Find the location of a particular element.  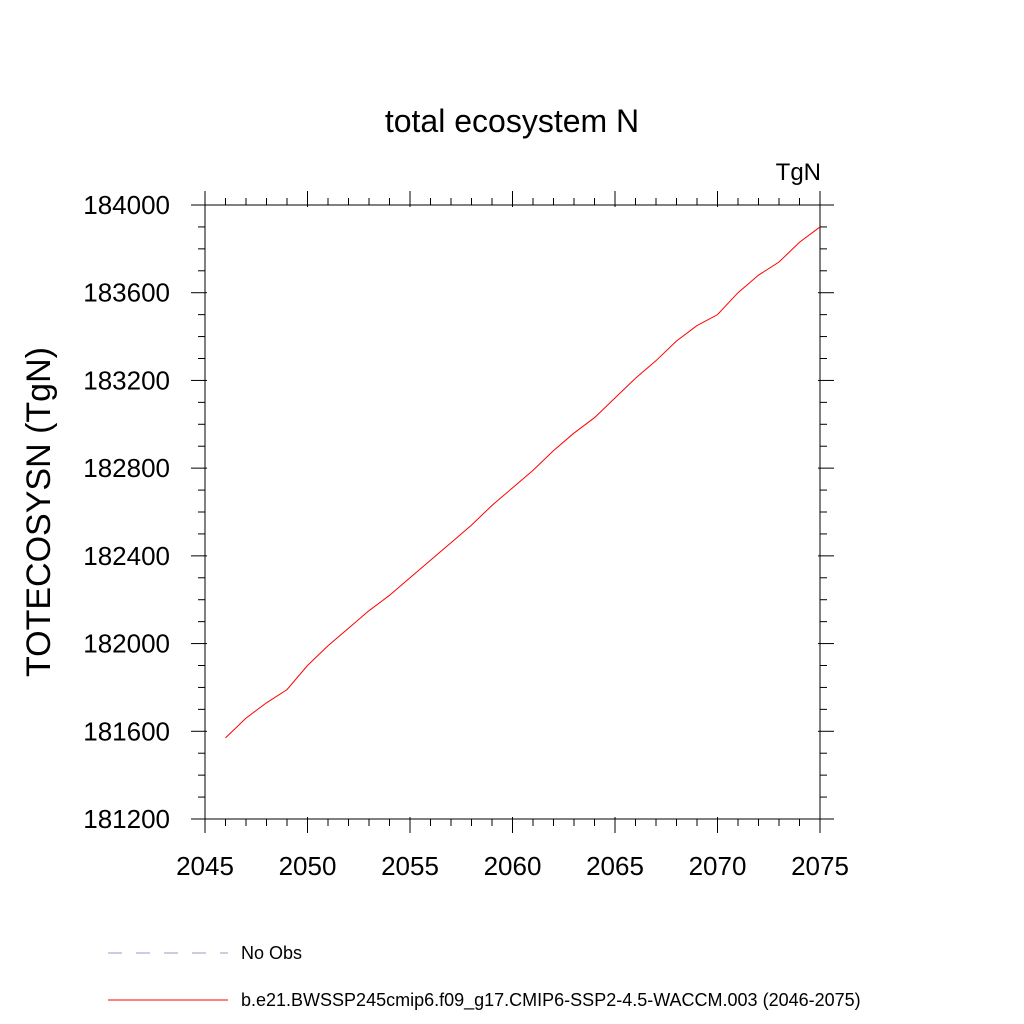

y-axis-label: TOTECOSYSN (TgN) is located at coordinates (39, 512).